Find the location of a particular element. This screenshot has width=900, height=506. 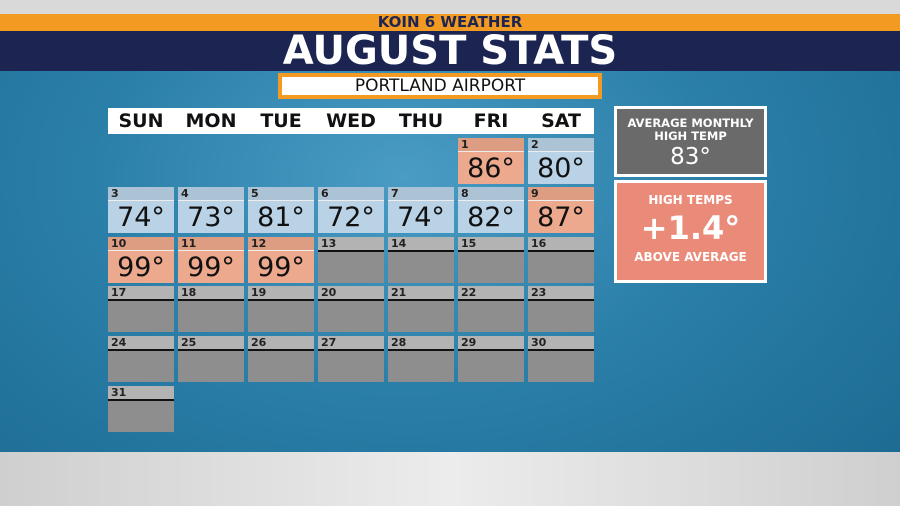

day-number: 29 is located at coordinates (491, 343).